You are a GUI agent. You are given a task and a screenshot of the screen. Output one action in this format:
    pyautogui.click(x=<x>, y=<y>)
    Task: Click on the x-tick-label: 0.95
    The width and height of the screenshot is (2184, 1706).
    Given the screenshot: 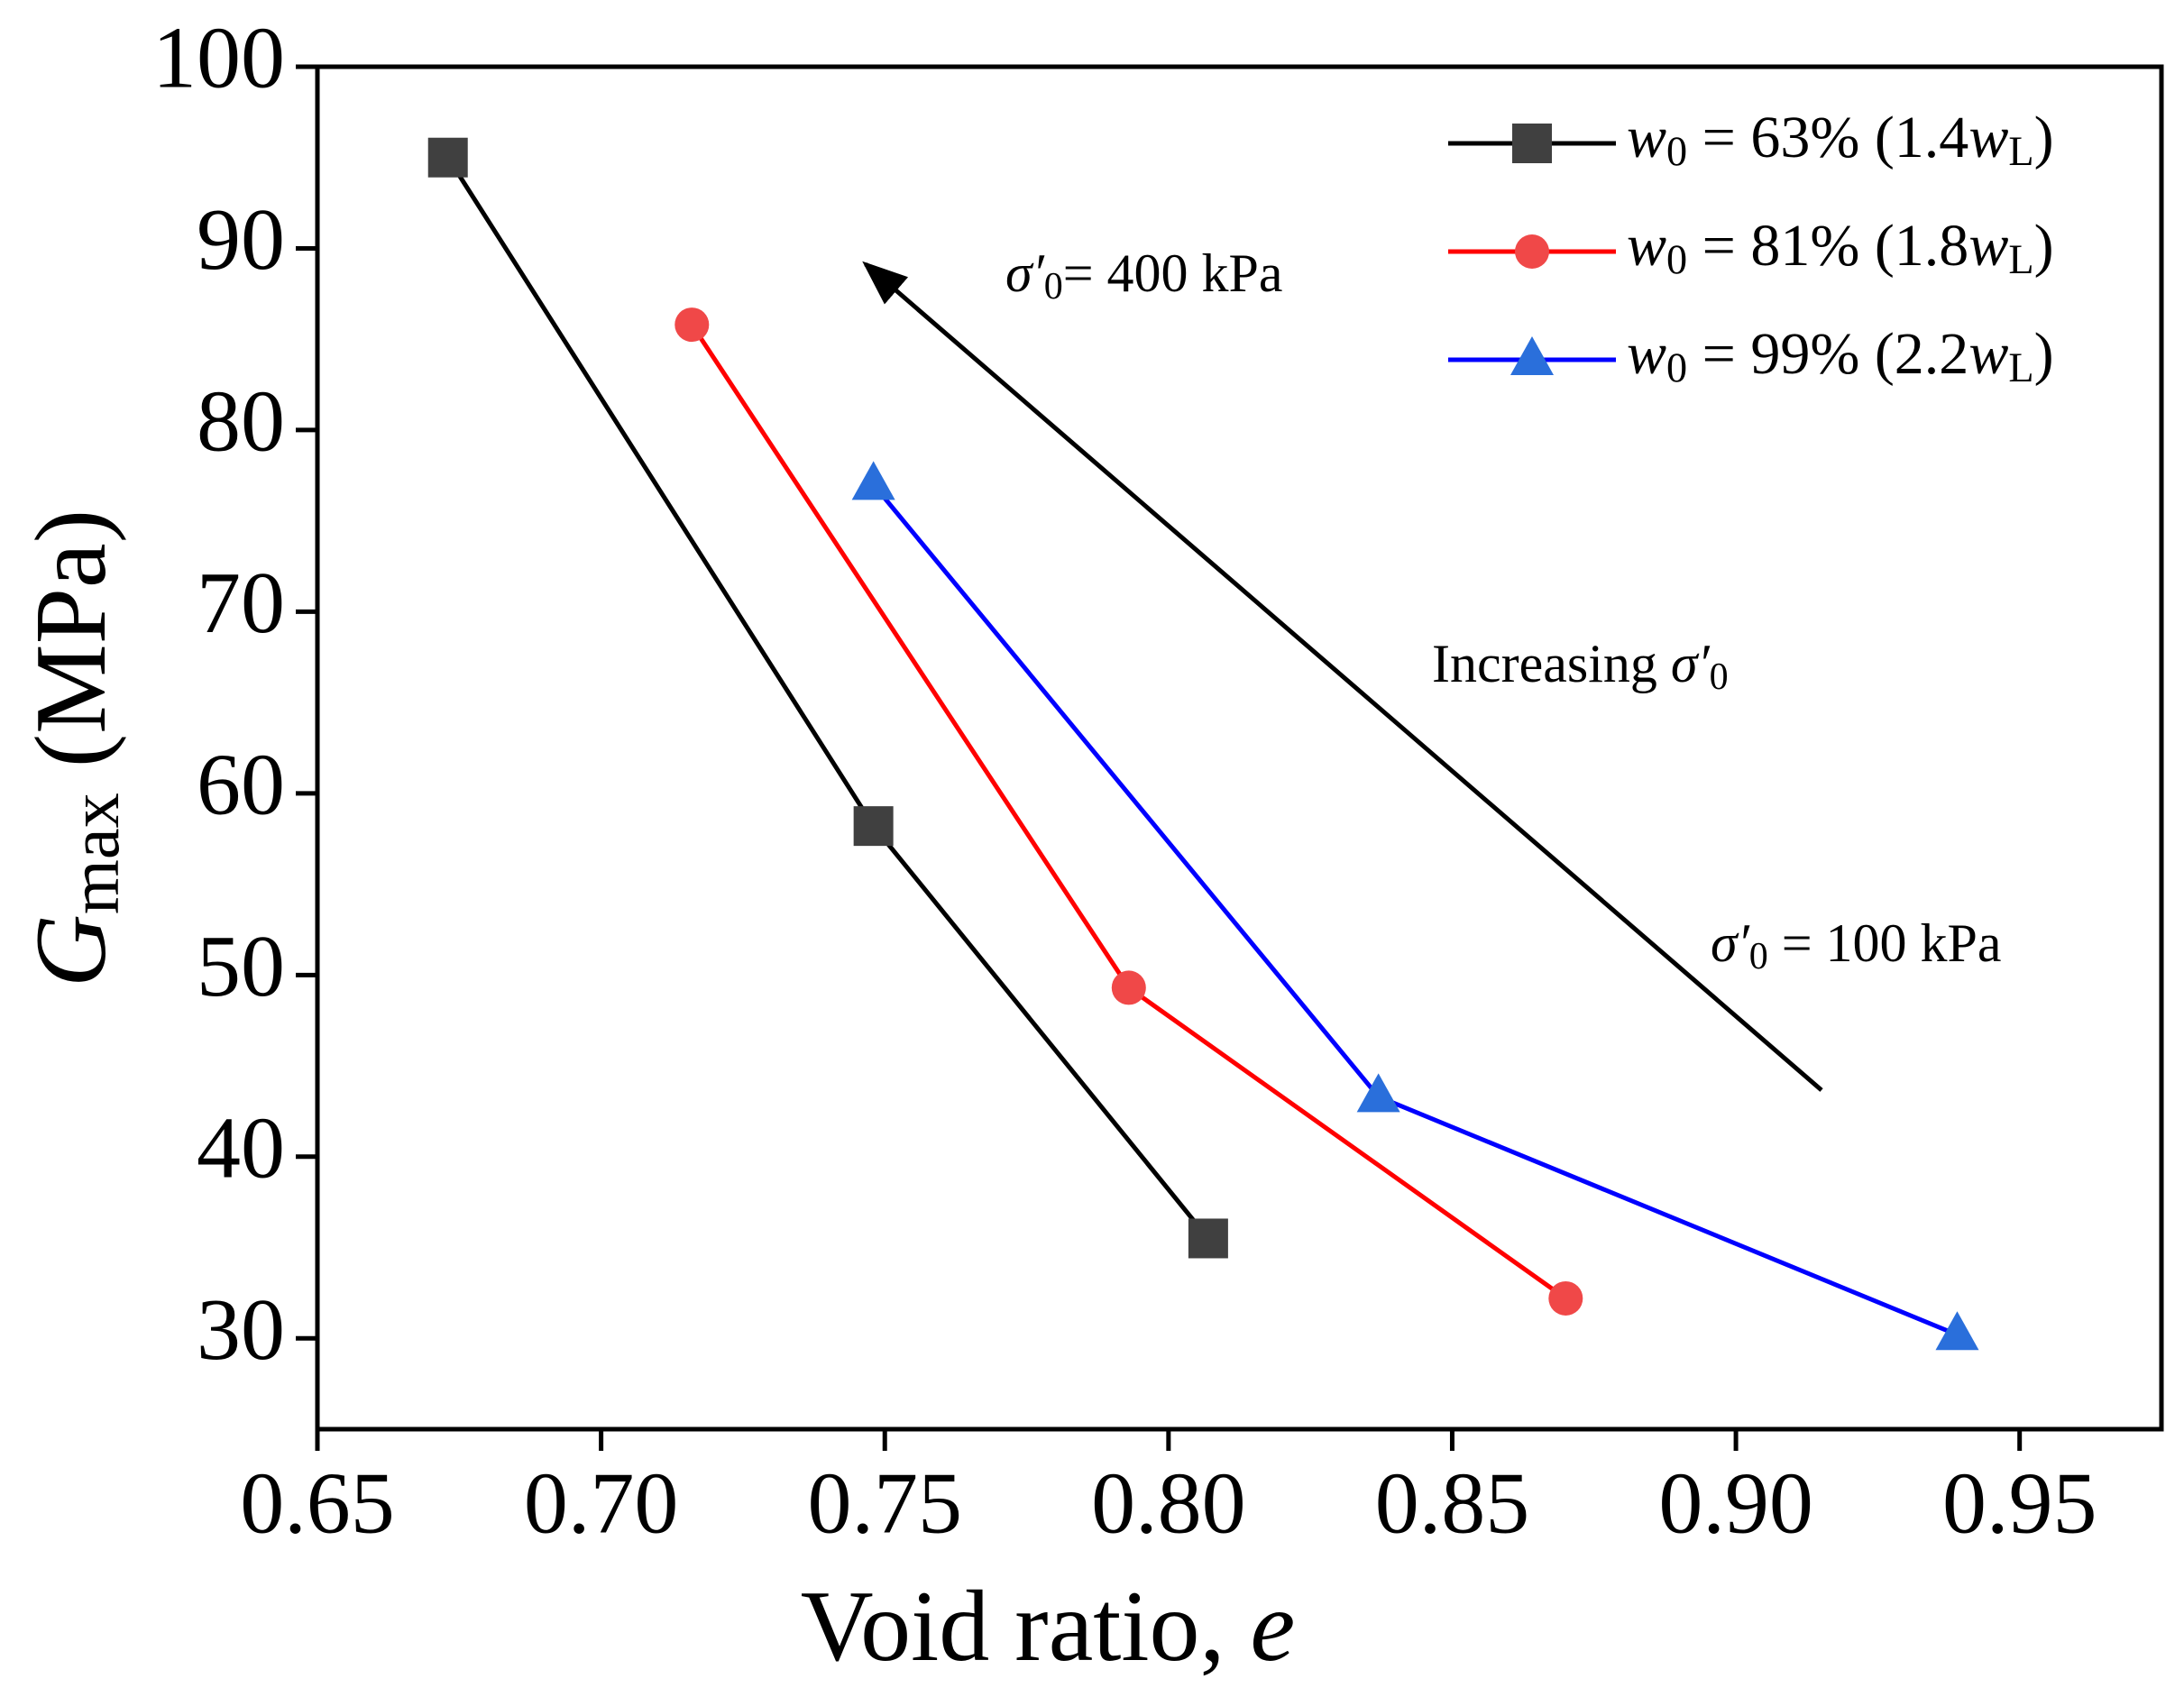 What is the action you would take?
    pyautogui.click(x=2020, y=1503)
    